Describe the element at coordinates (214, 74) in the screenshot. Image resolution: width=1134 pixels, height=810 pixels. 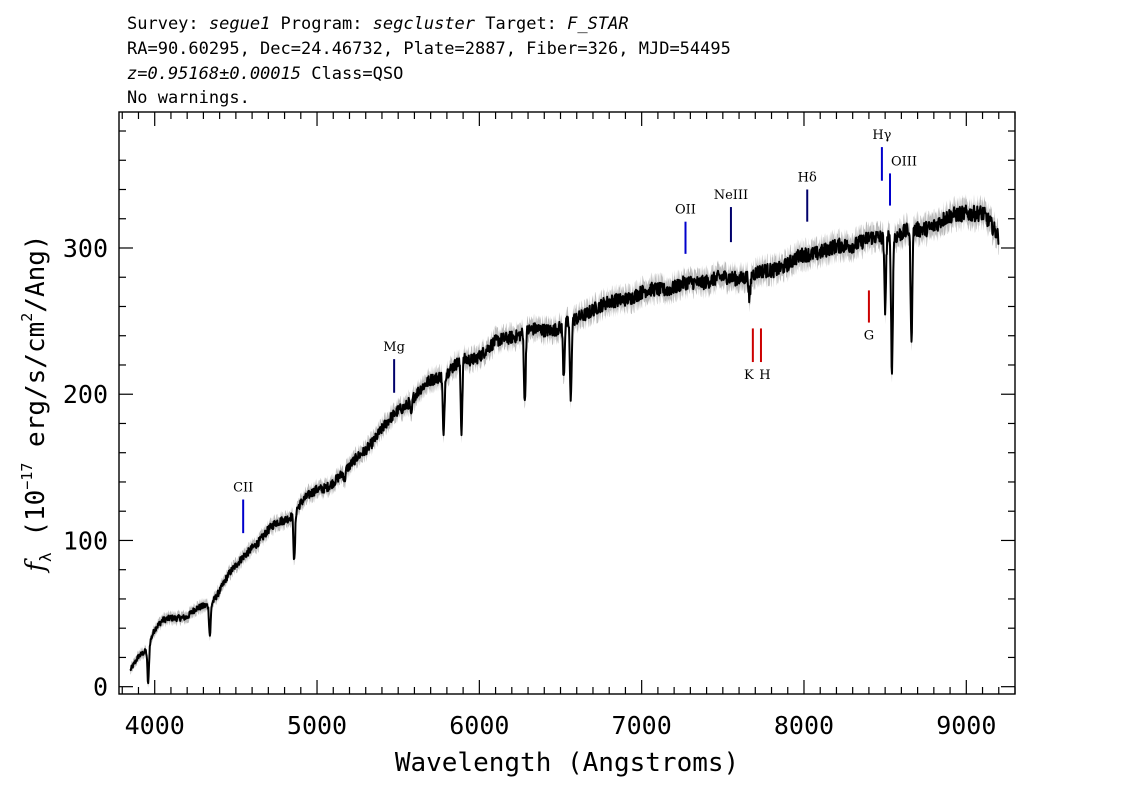
I see `redshift-value: z=0.95168±0.00015` at that location.